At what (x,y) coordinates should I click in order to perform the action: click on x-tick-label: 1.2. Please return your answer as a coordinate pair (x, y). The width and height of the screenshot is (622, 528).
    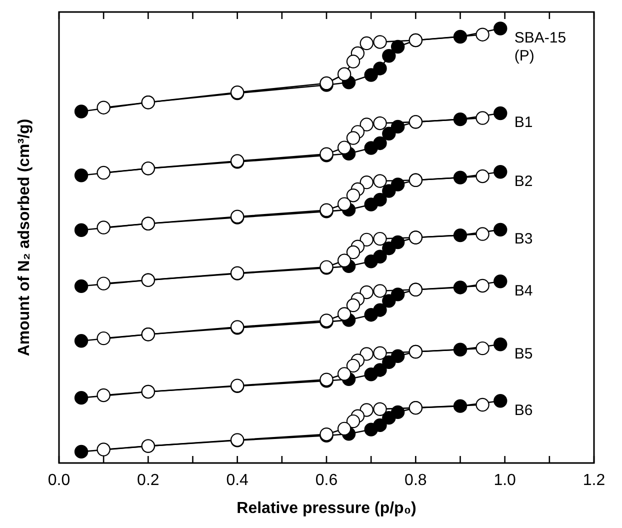
    Looking at the image, I should click on (594, 480).